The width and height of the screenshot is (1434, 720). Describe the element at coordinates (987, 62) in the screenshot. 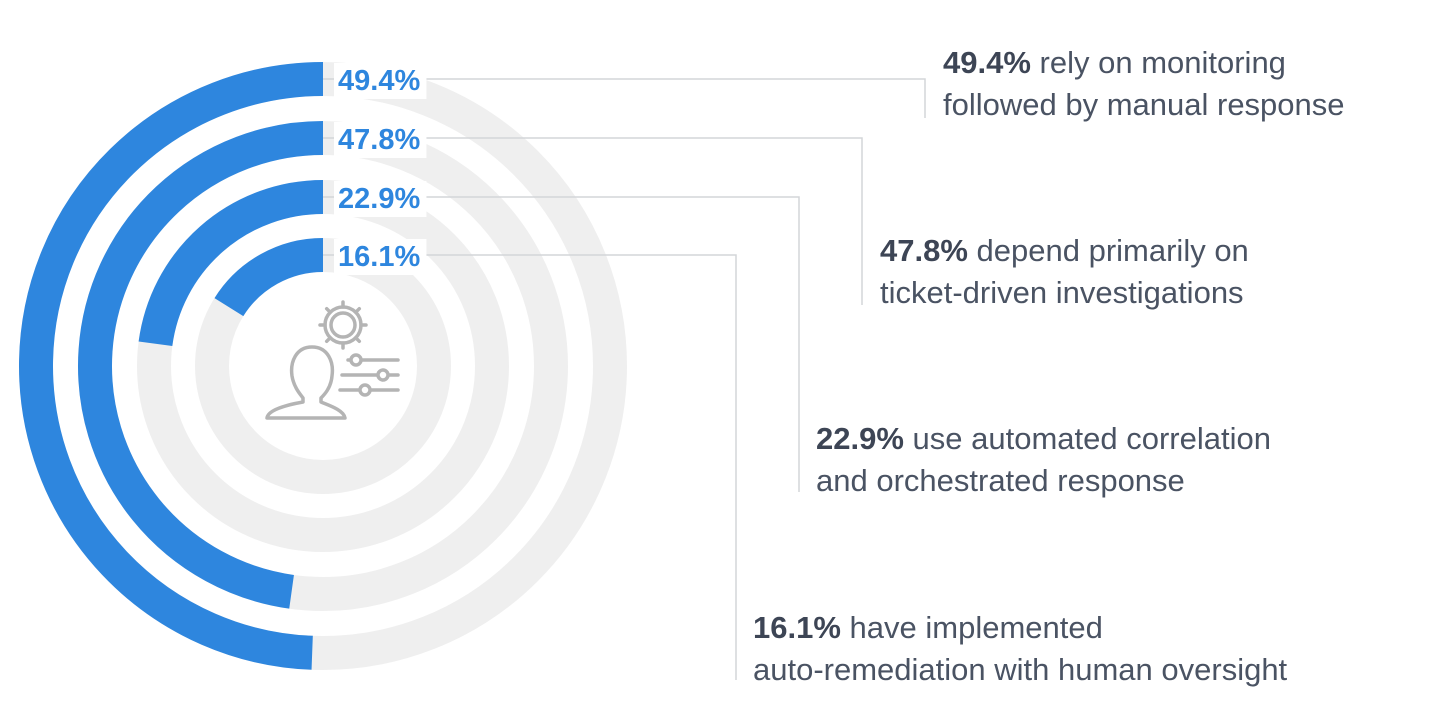

I see `caption-value: 49.4%` at that location.